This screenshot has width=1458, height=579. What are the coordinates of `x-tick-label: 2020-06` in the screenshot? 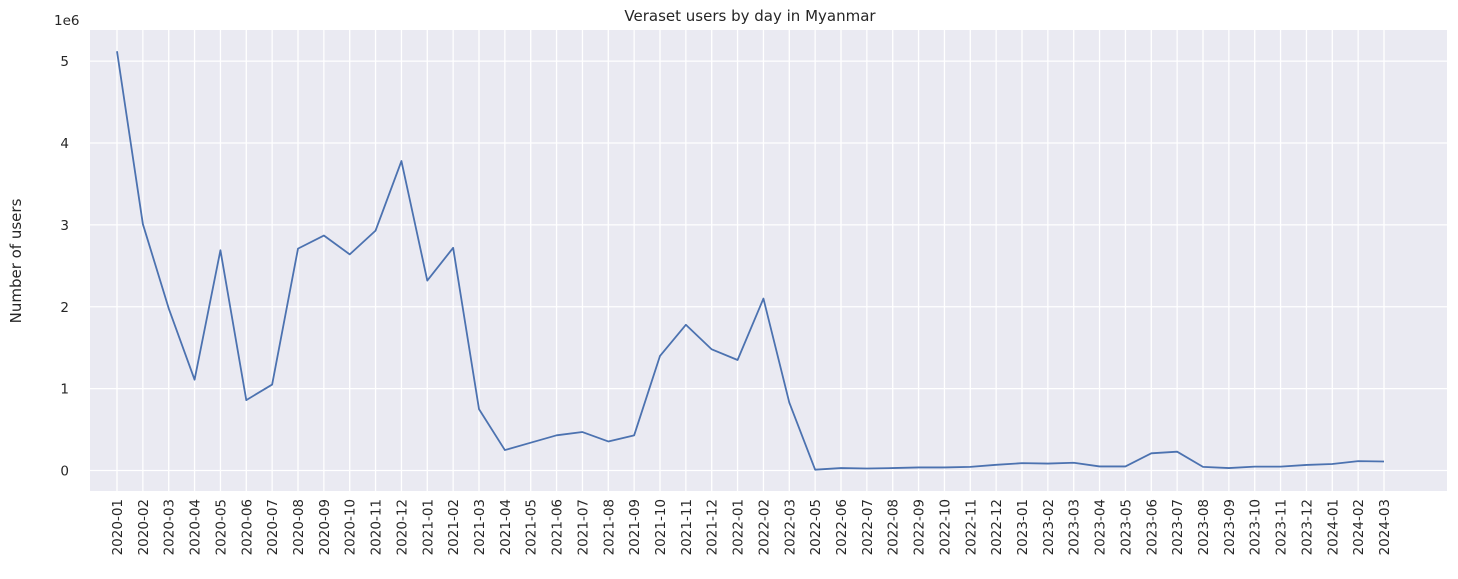 It's located at (247, 527).